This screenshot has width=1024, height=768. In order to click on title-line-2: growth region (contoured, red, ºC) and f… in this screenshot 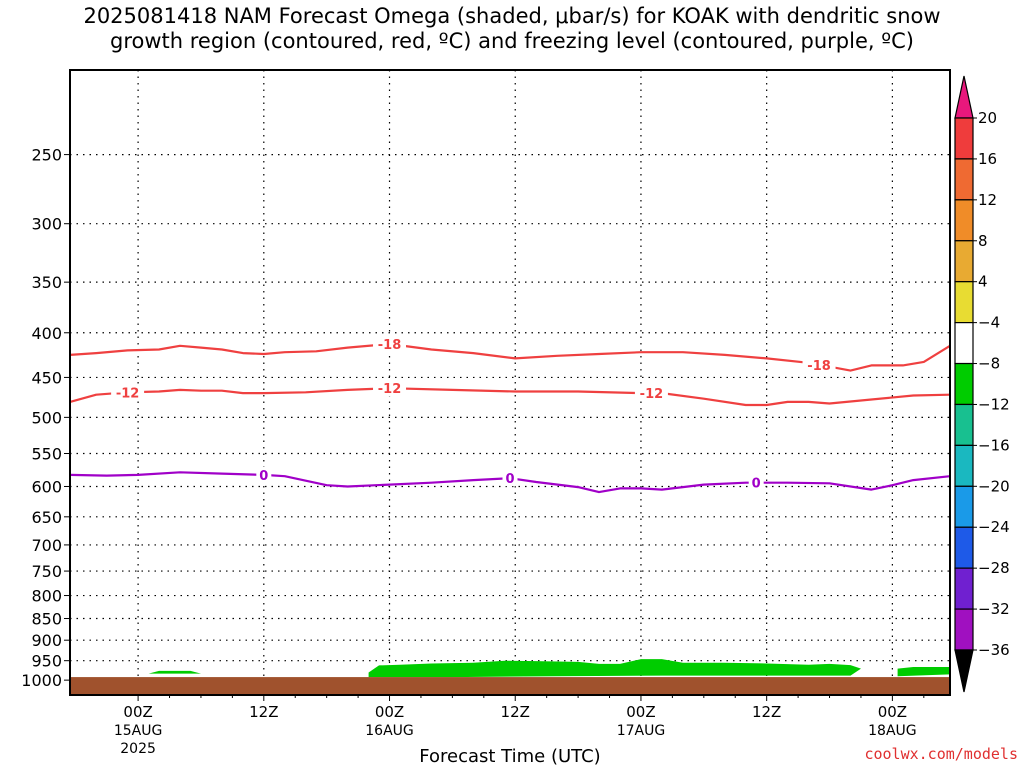, I will do `click(512, 41)`.